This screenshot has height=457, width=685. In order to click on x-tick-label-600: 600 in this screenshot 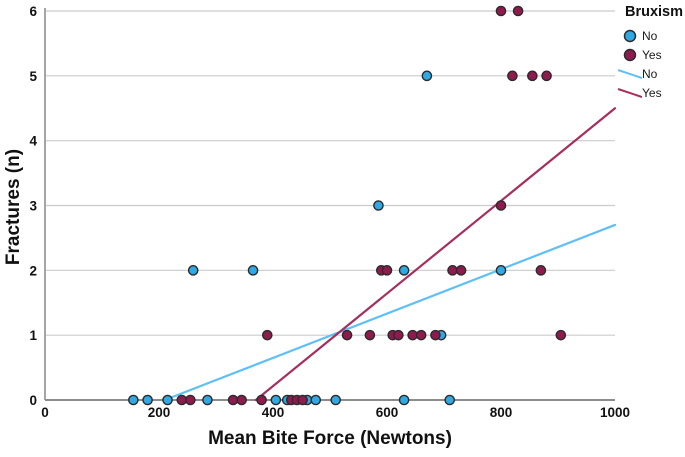, I will do `click(387, 412)`.